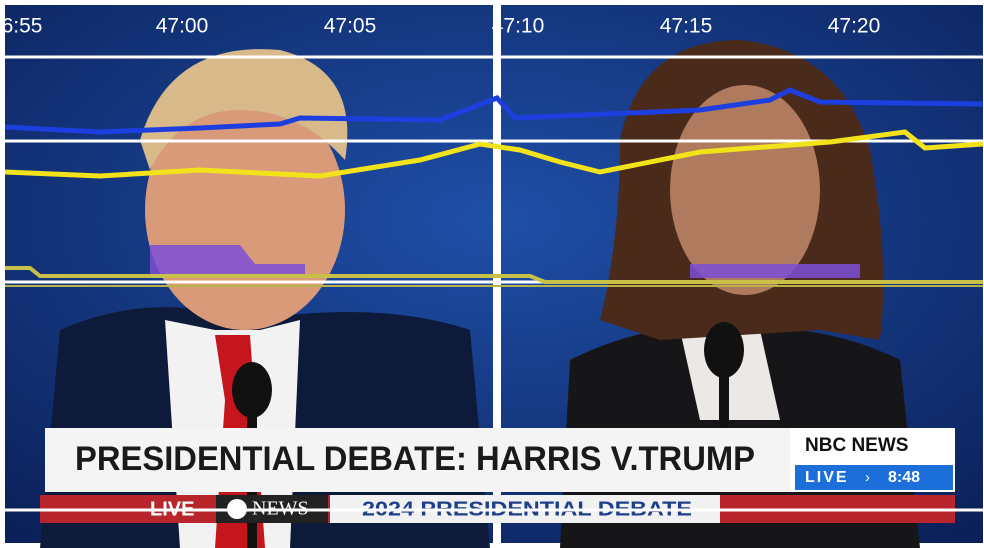 The image size is (984, 548). What do you see at coordinates (874, 477) in the screenshot?
I see `live-strip` at bounding box center [874, 477].